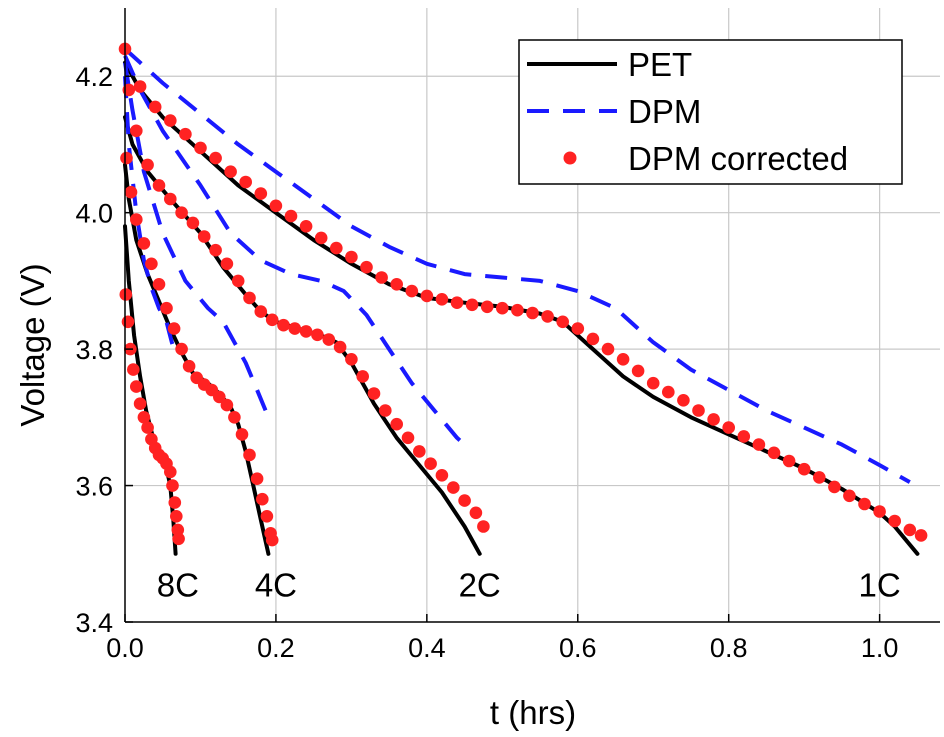  Describe the element at coordinates (738, 158) in the screenshot. I see `legend-dpm-corrected-label: DPM corrected` at that location.